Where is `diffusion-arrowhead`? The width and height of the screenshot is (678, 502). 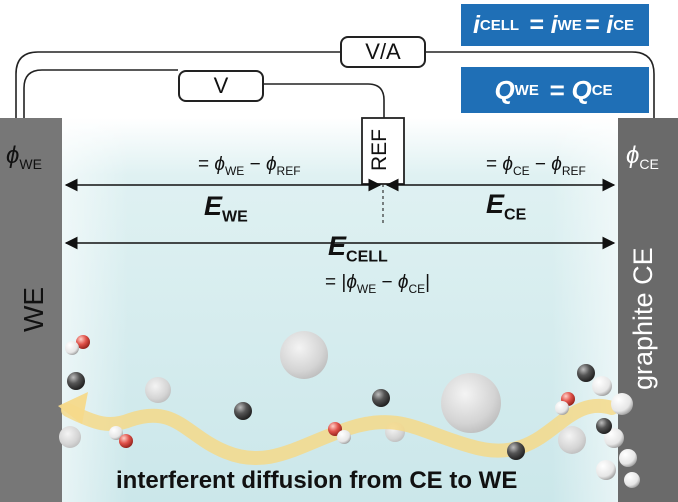
diffusion-arrowhead is located at coordinates (73, 408).